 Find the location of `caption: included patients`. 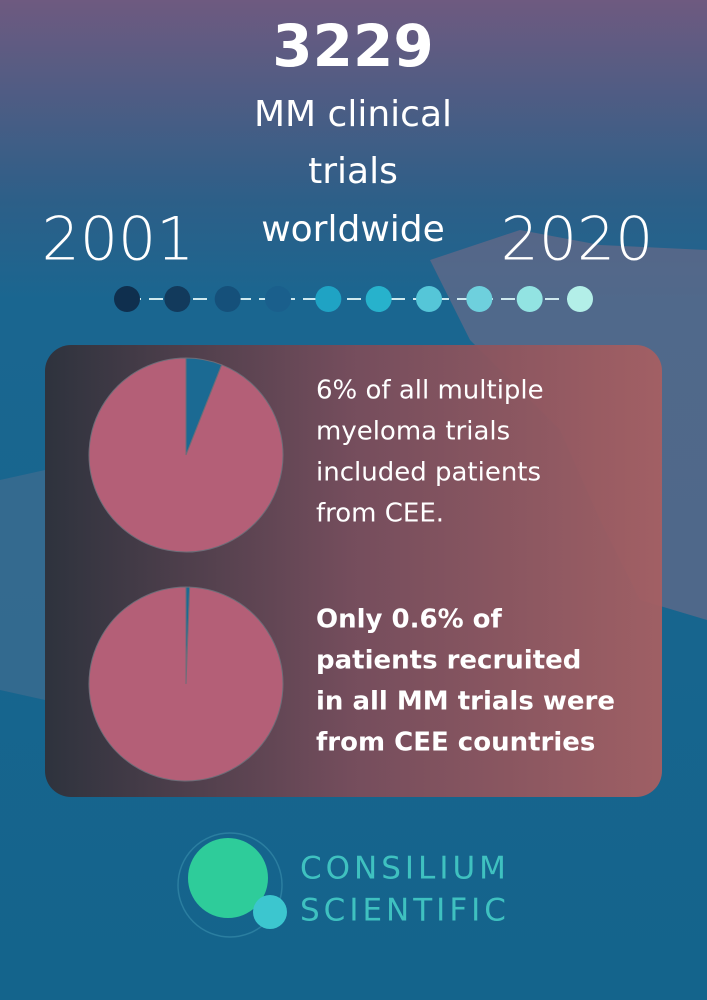

caption: included patients is located at coordinates (428, 473).